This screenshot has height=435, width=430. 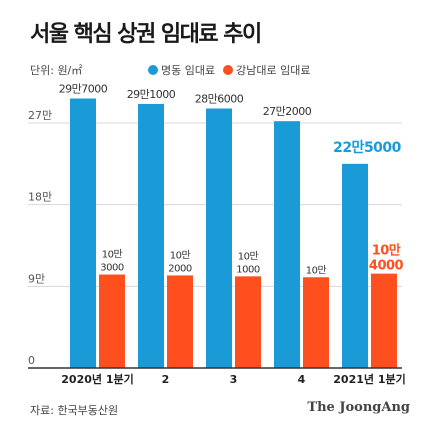 What do you see at coordinates (153, 70) in the screenshot?
I see `legend-swatch-myeongdong` at bounding box center [153, 70].